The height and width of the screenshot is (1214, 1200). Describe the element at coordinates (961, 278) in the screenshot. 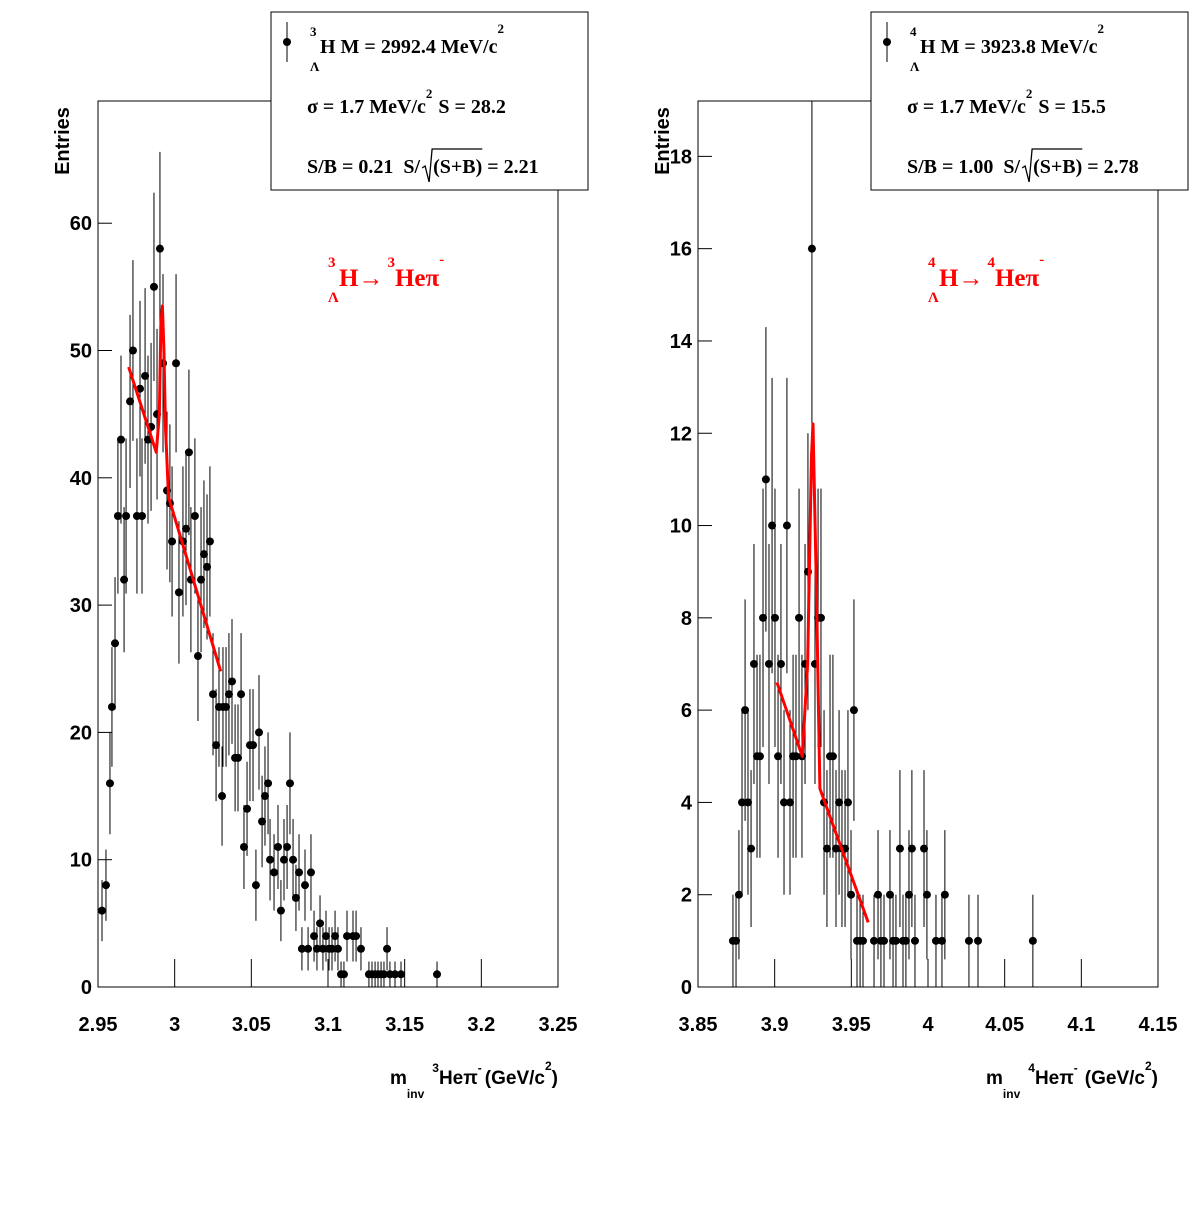

I see `annotation-part: H→` at that location.